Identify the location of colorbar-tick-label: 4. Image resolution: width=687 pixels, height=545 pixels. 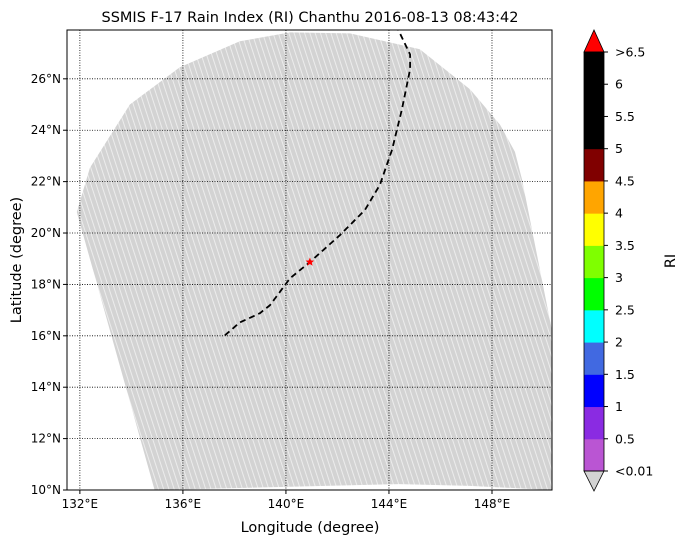
(619, 213).